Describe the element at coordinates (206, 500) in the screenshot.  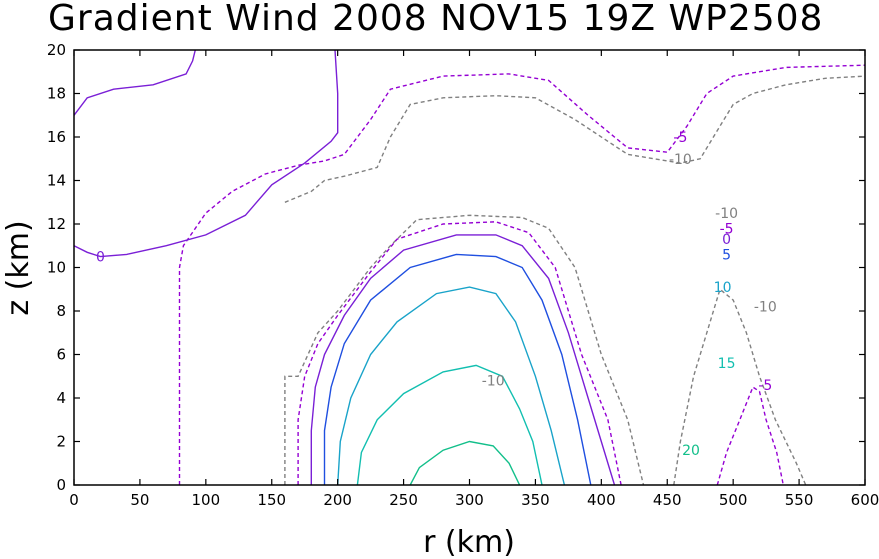
I see `x-tick-label: 100` at that location.